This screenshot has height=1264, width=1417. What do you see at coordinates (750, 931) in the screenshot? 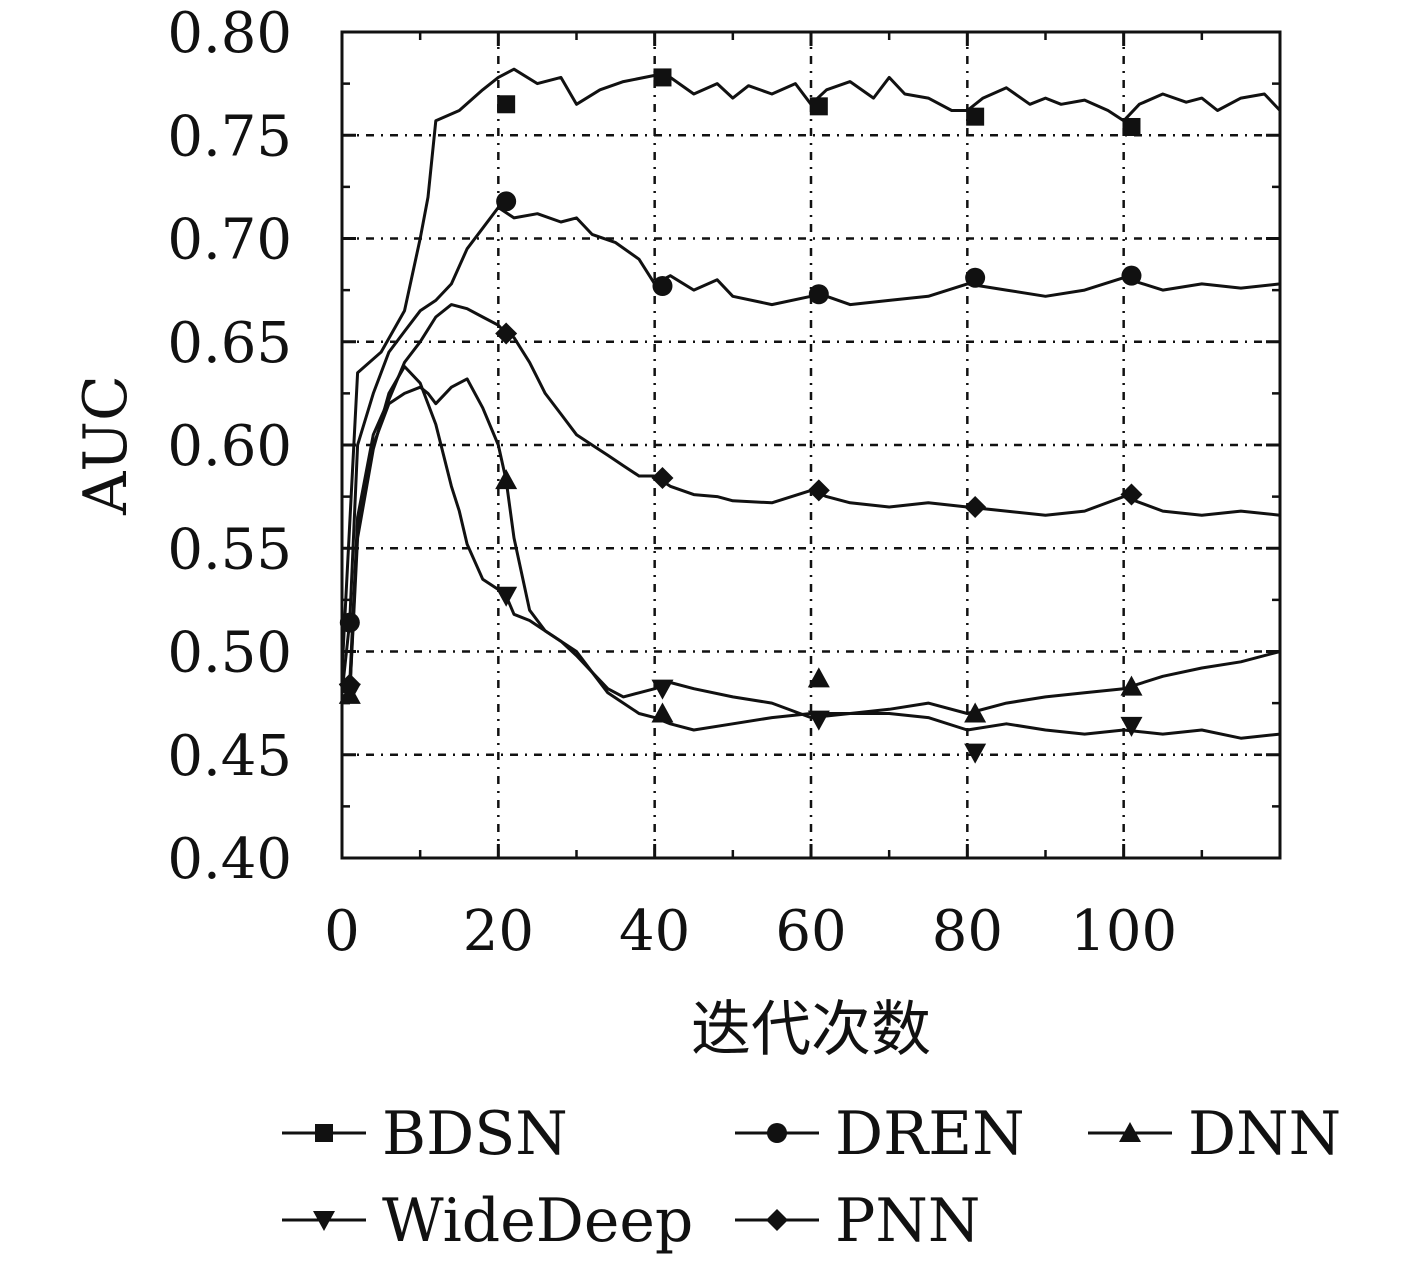
I see `x-tick-labels: 0 20 40 60 80 100` at bounding box center [750, 931].